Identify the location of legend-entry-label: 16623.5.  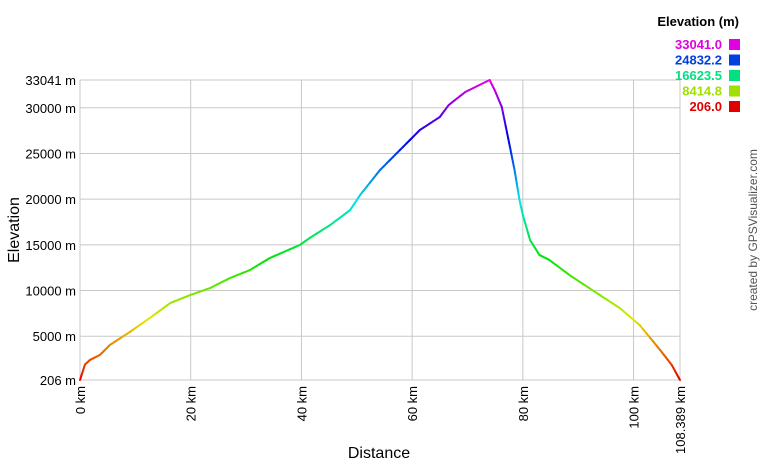
(698, 75).